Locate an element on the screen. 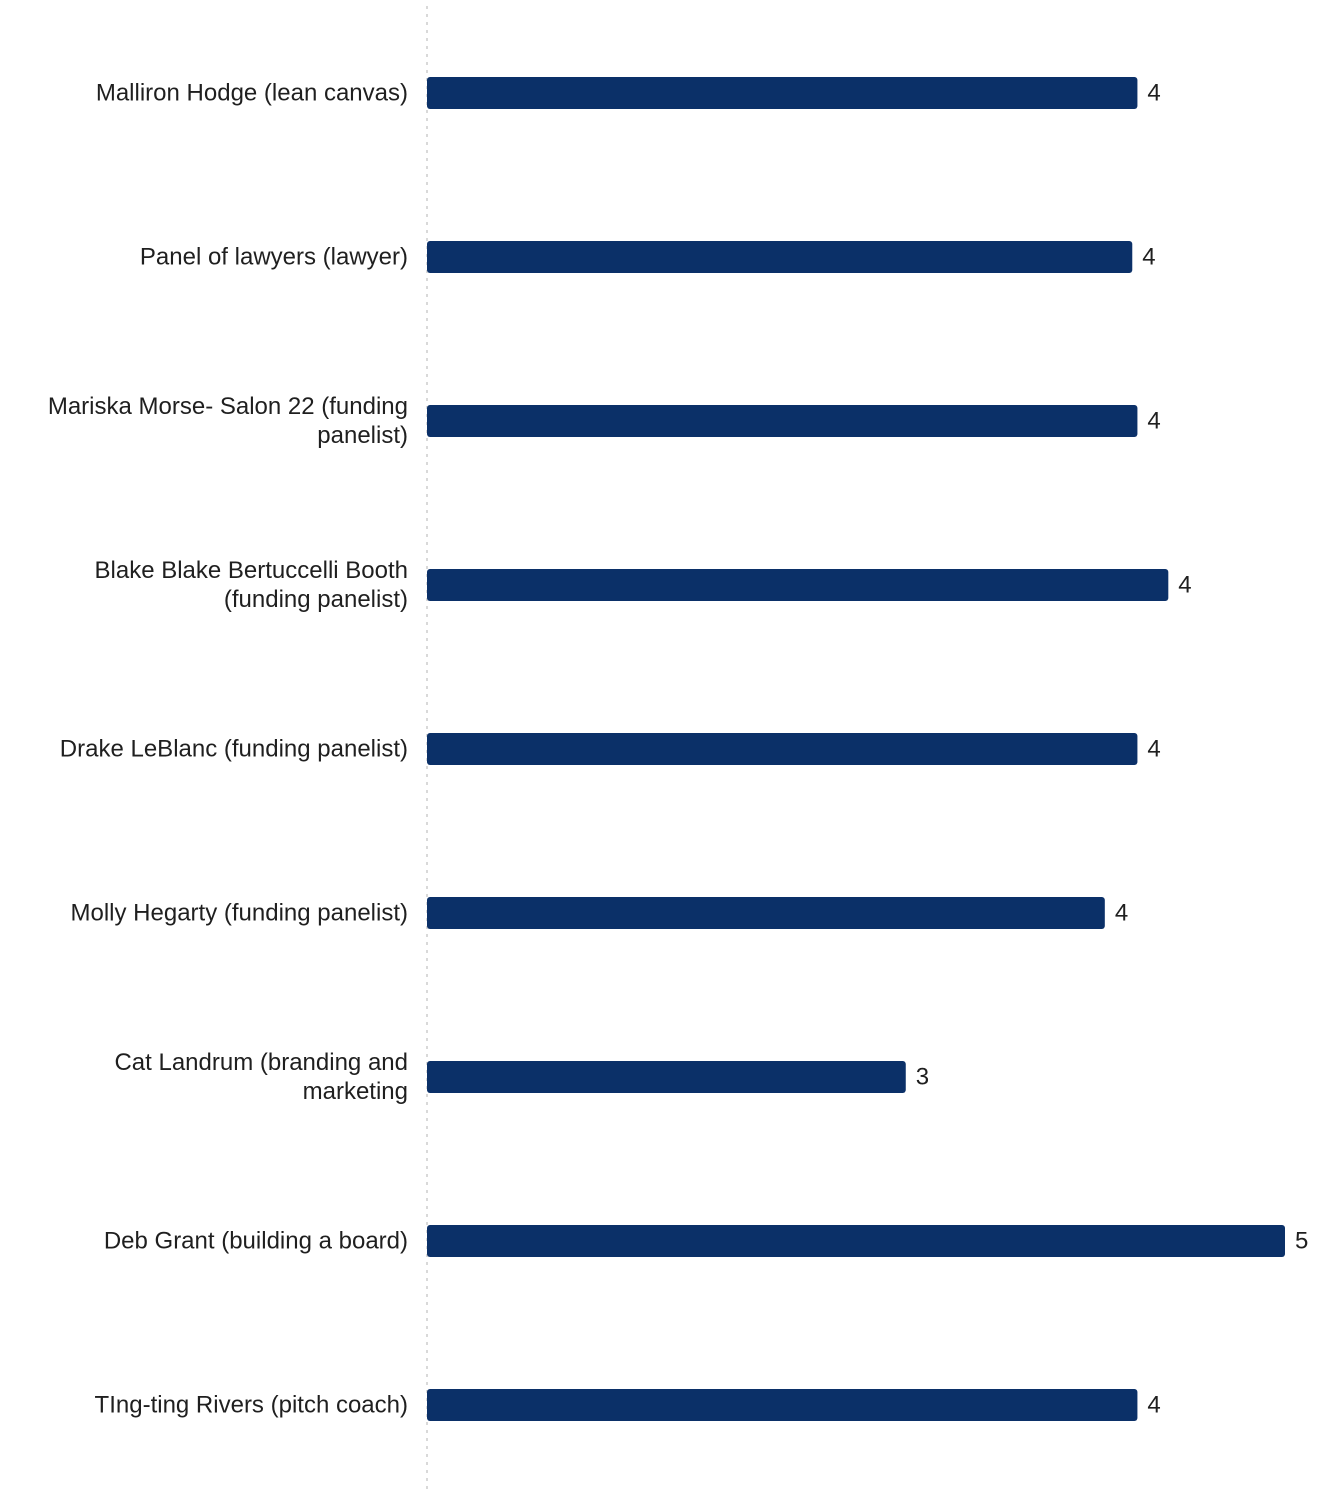 This screenshot has width=1325, height=1491. category-label-line: Mariska Morse- Salon 22 (funding is located at coordinates (228, 406).